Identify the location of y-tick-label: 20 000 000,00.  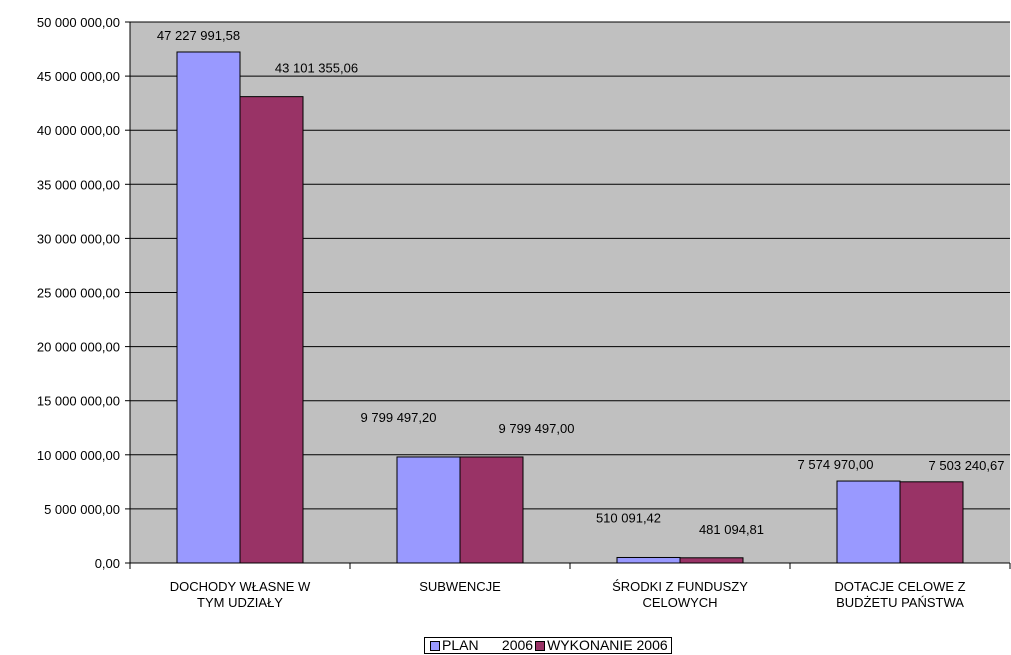
(78, 347).